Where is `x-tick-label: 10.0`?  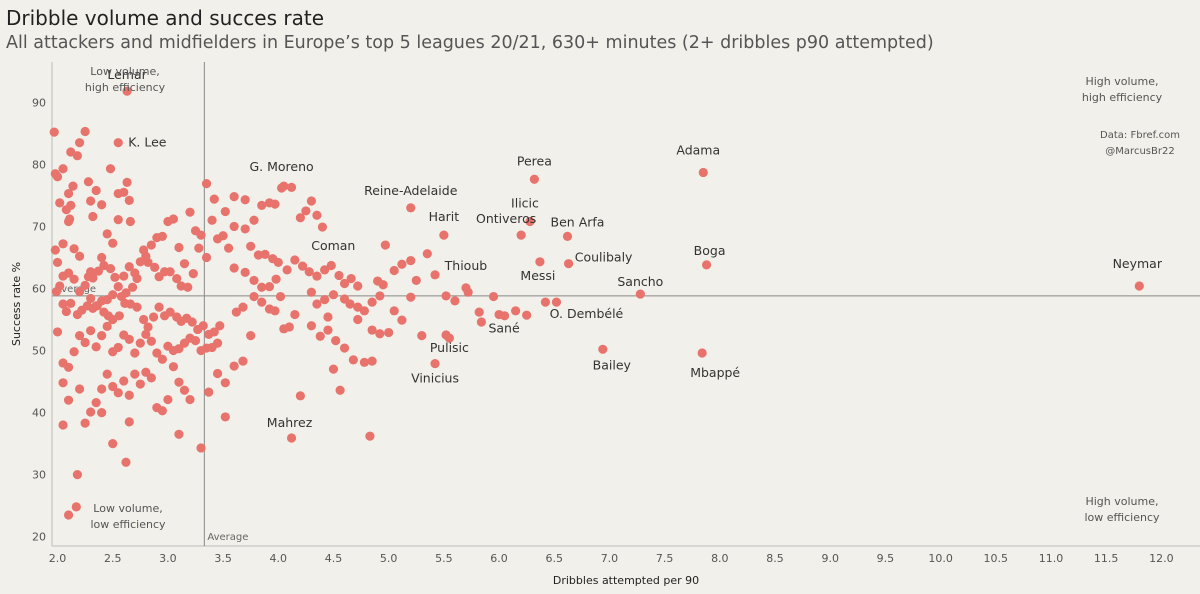 x-tick-label: 10.0 is located at coordinates (940, 558).